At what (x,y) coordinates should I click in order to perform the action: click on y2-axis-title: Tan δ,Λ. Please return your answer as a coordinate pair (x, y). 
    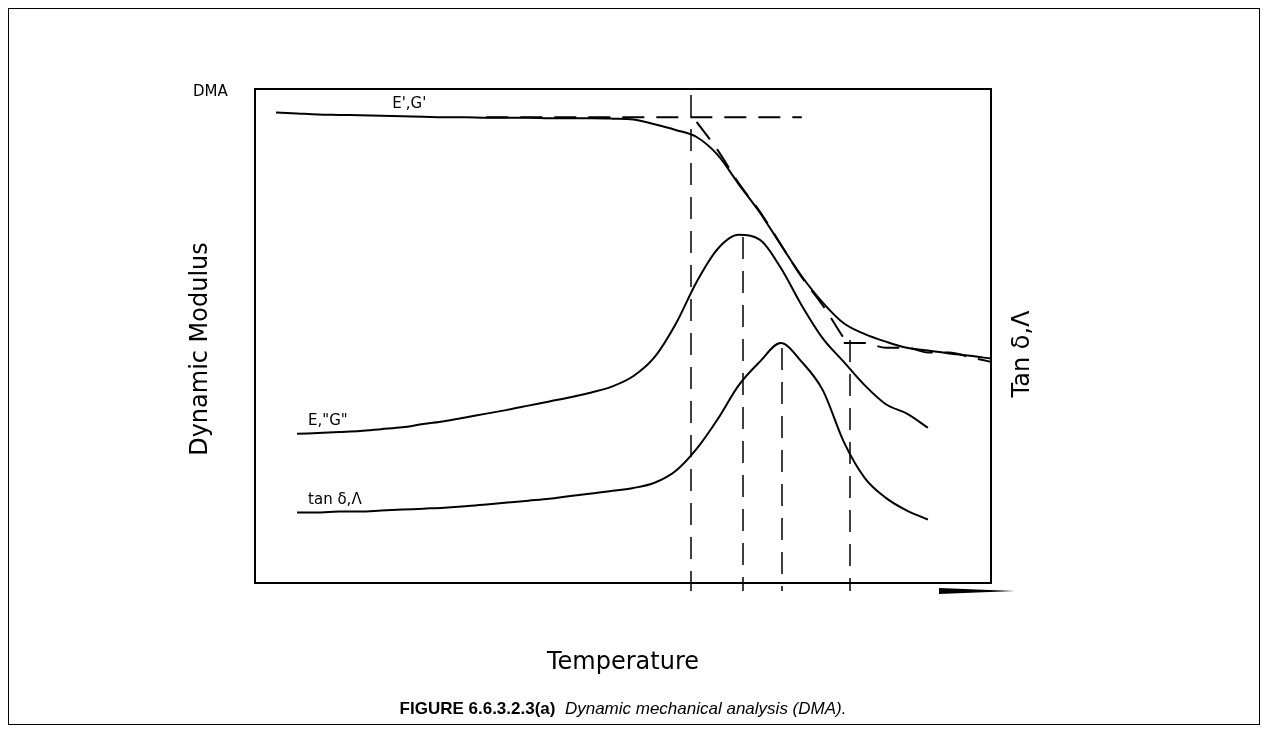
    Looking at the image, I should click on (1021, 354).